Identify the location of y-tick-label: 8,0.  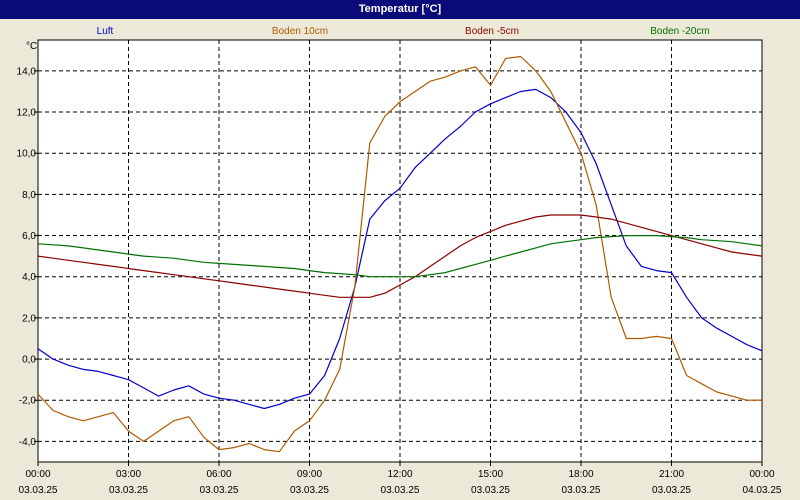
(29, 195).